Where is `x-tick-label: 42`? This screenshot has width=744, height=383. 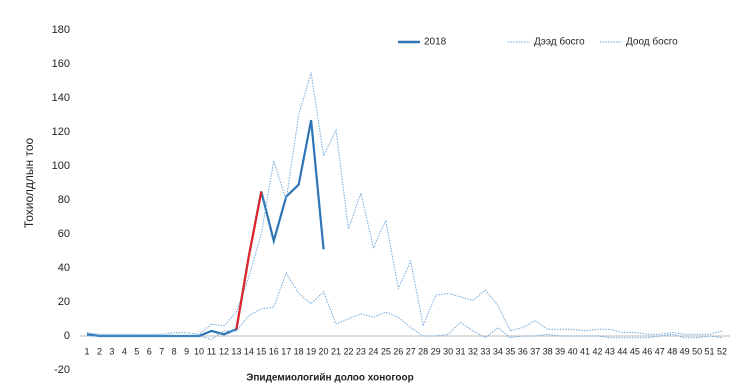
x-tick-label: 42 is located at coordinates (597, 351).